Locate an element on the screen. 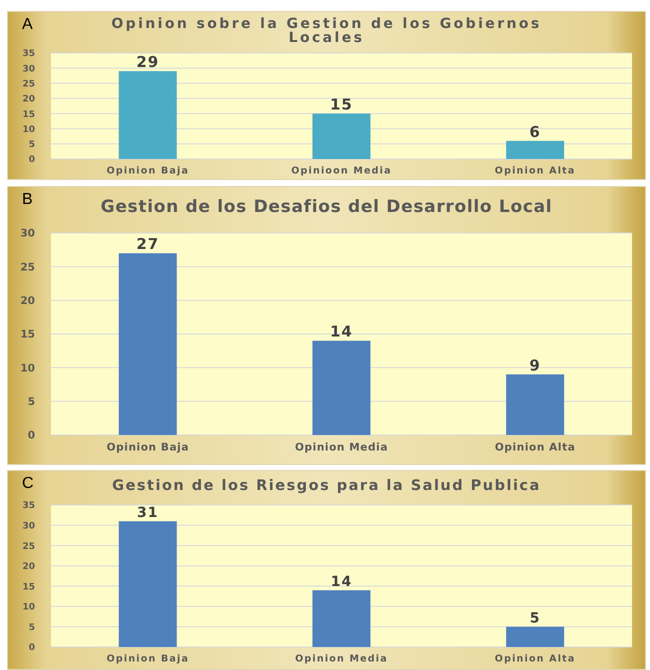  data-label: 29 is located at coordinates (148, 62).